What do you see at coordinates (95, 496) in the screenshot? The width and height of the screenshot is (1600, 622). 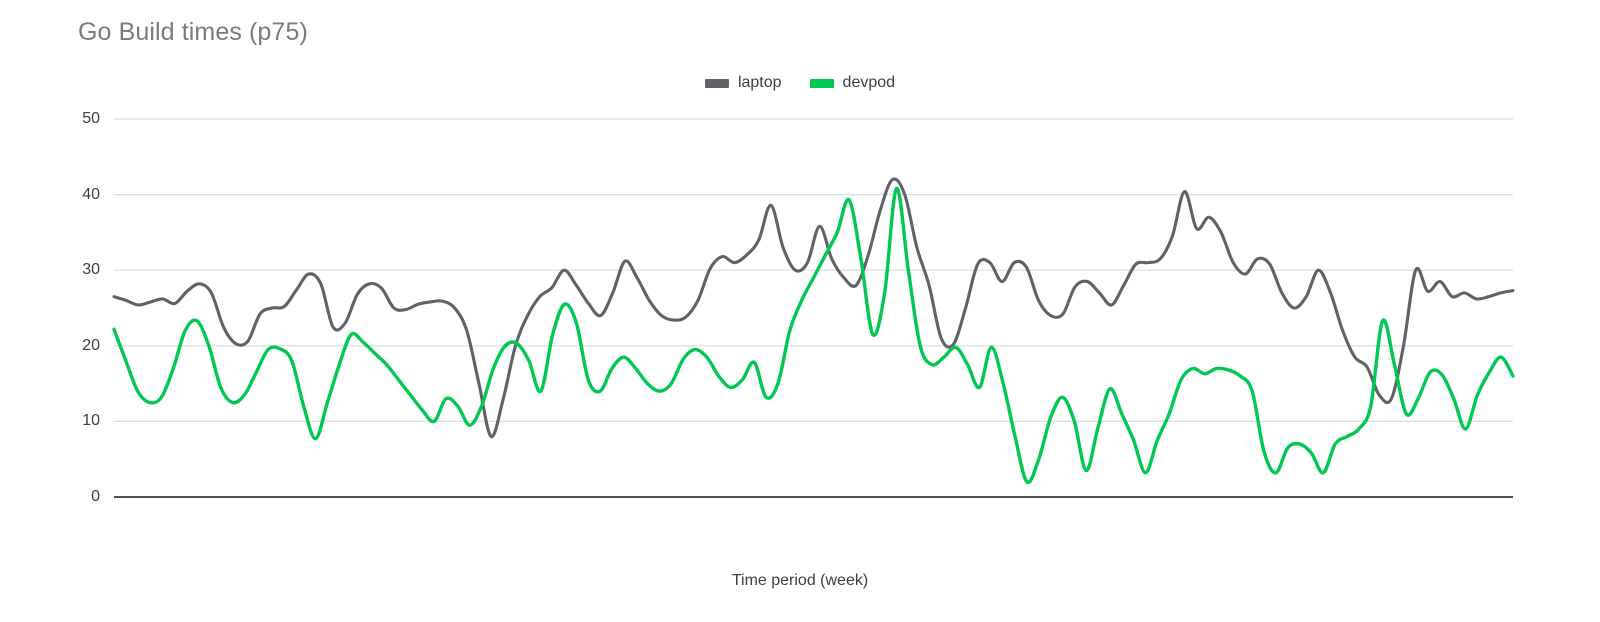 I see `y-axis-tick-label: 0` at bounding box center [95, 496].